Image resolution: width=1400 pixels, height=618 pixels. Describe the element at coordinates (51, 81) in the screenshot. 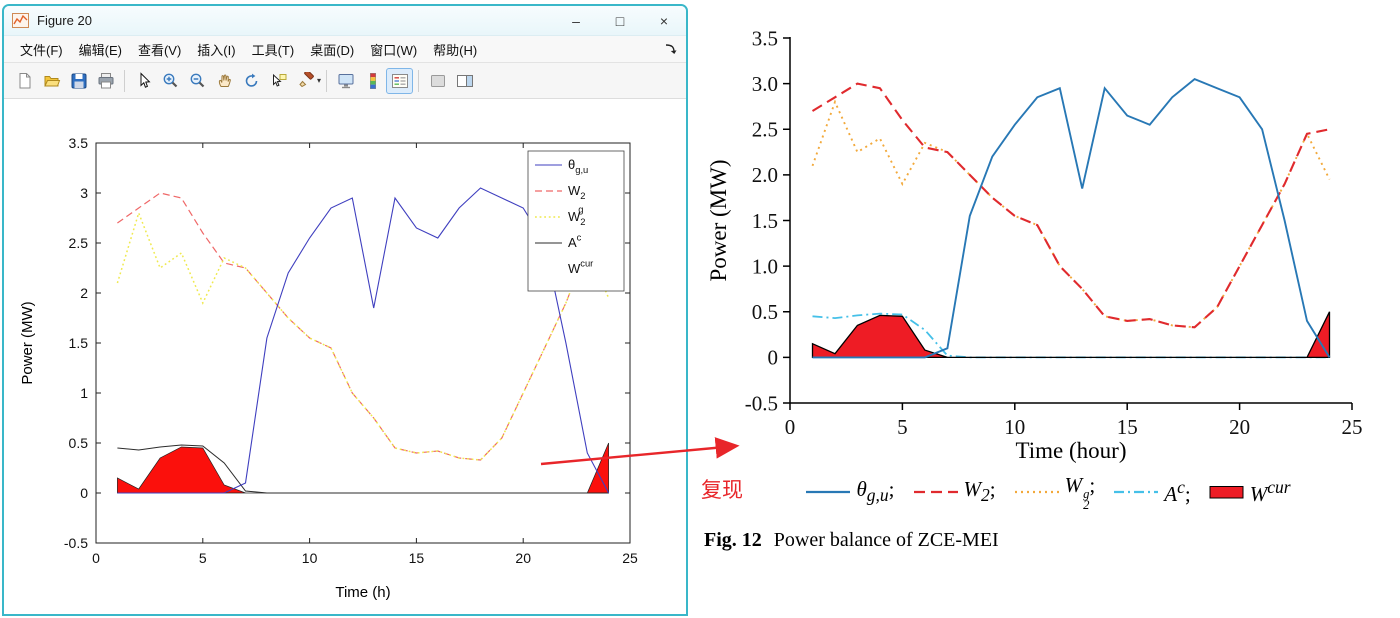

I see `open-file-button` at that location.